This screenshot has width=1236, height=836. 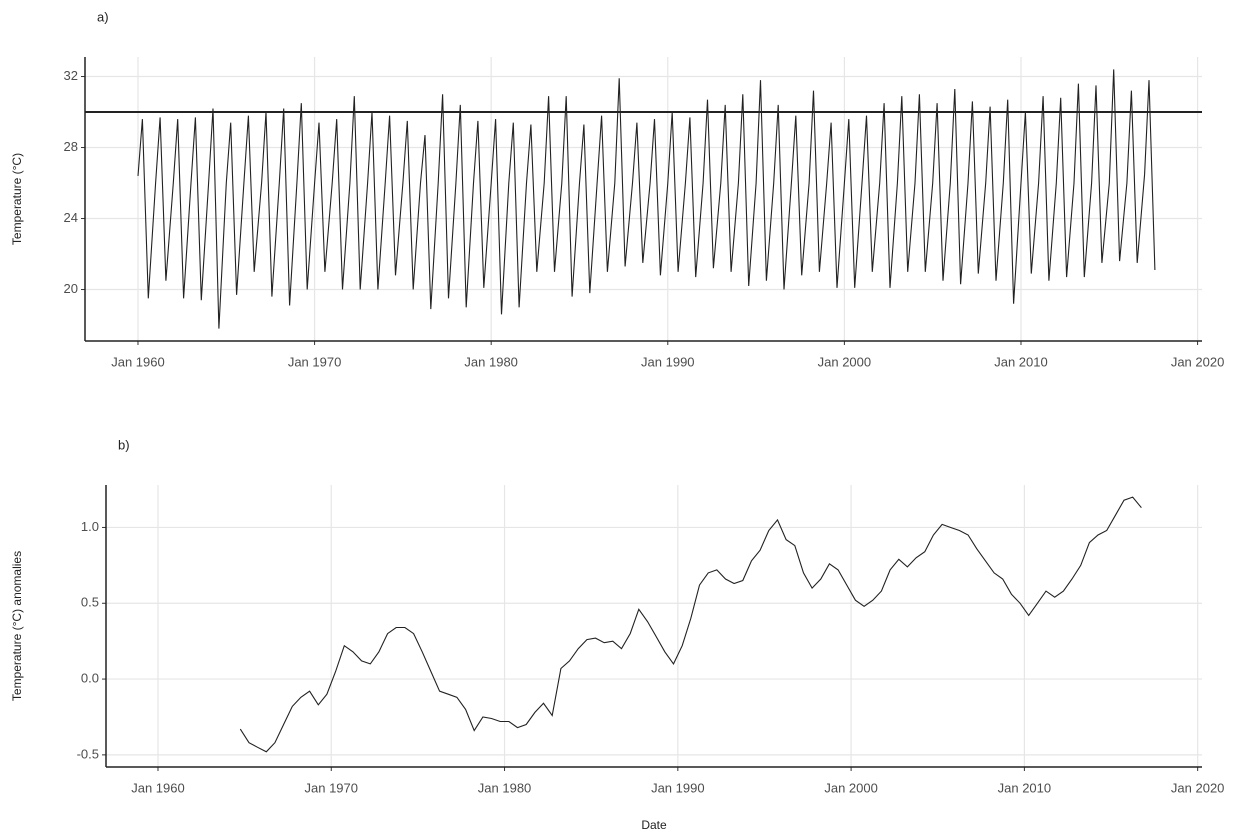 What do you see at coordinates (654, 825) in the screenshot?
I see `x-axis-label: Date` at bounding box center [654, 825].